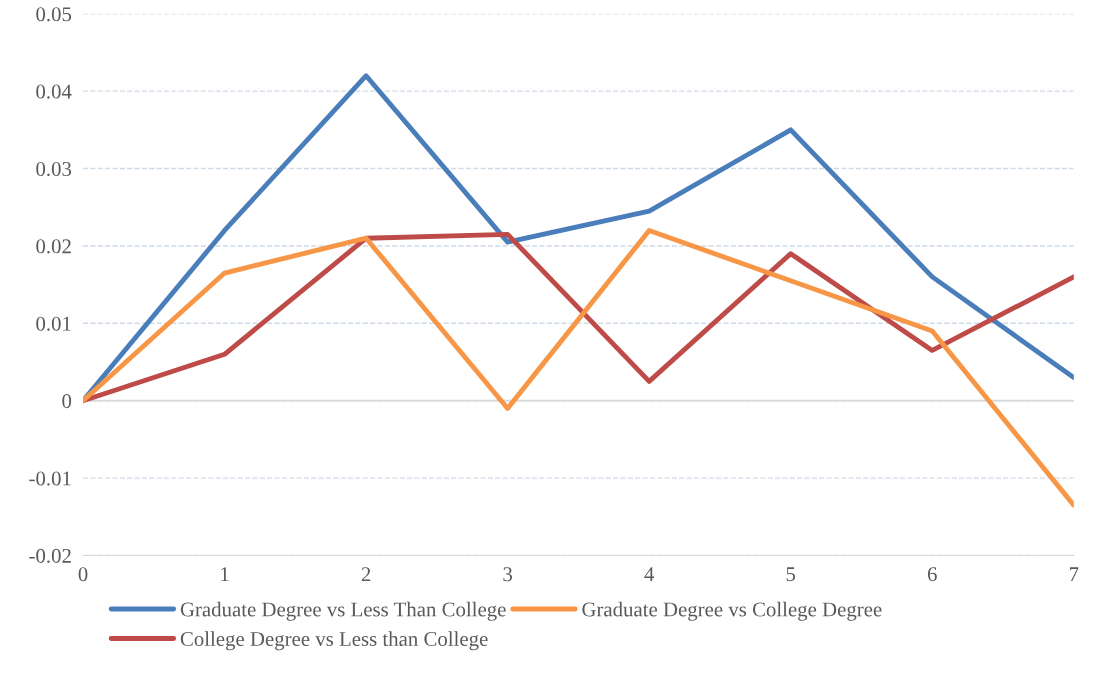 This screenshot has height=690, width=1107. Describe the element at coordinates (83, 574) in the screenshot. I see `x-tick-label: 0` at that location.